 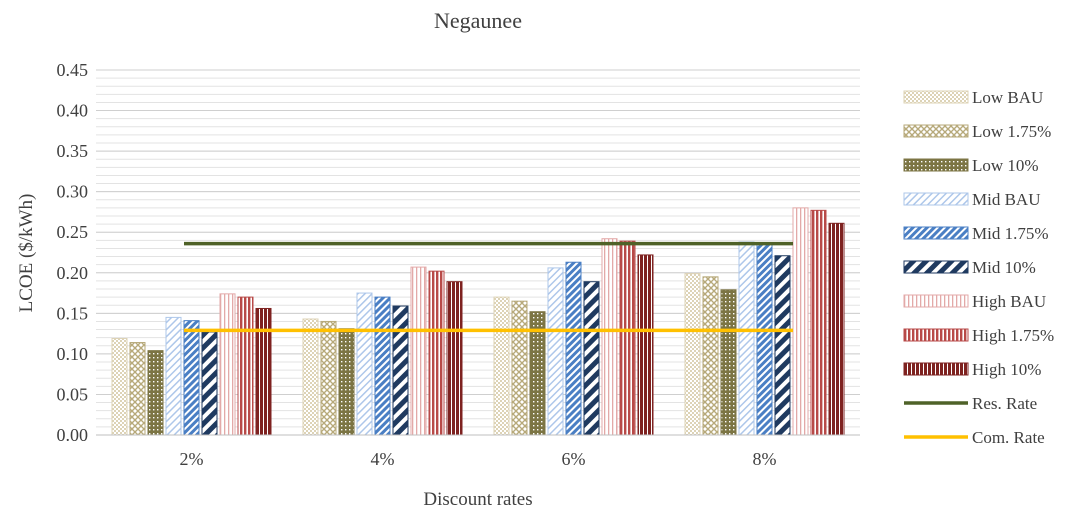 What do you see at coordinates (73, 394) in the screenshot?
I see `y-tick-label: 0.05` at bounding box center [73, 394].